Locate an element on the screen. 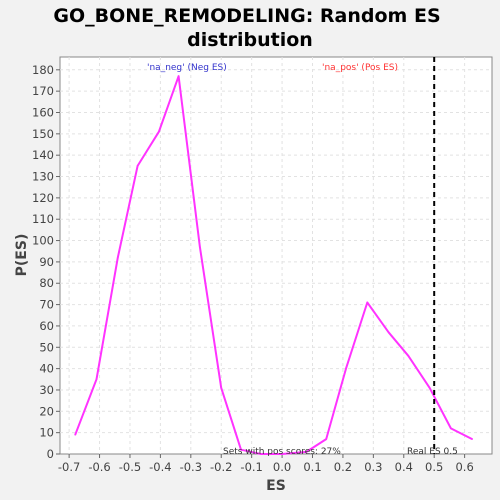 The height and width of the screenshot is (500, 500). y-tick-label: 90 is located at coordinates (46, 262).